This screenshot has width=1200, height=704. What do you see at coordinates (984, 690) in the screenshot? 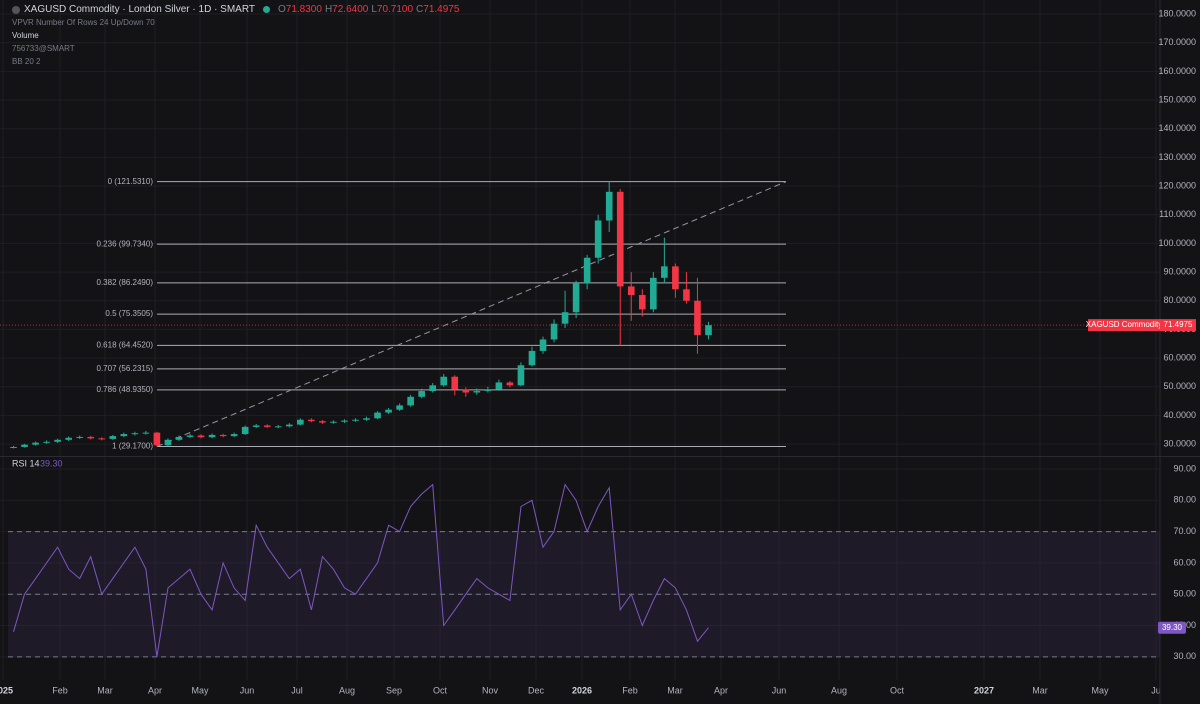
I see `x-tick-label: 2027` at bounding box center [984, 690].